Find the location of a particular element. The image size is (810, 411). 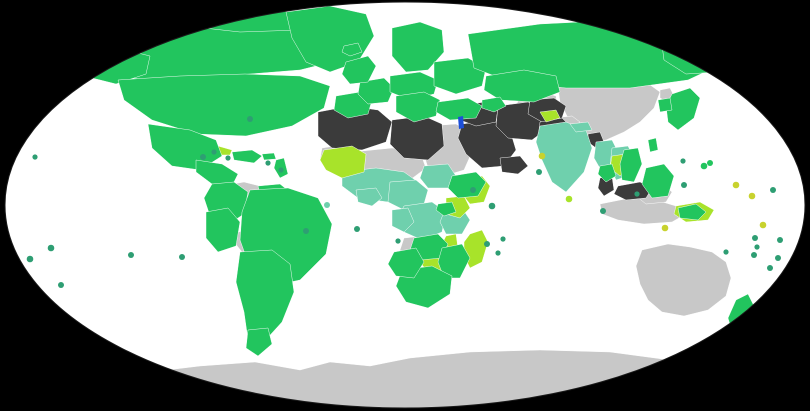

region-nepal-bhutan is located at coordinates (581, 127).